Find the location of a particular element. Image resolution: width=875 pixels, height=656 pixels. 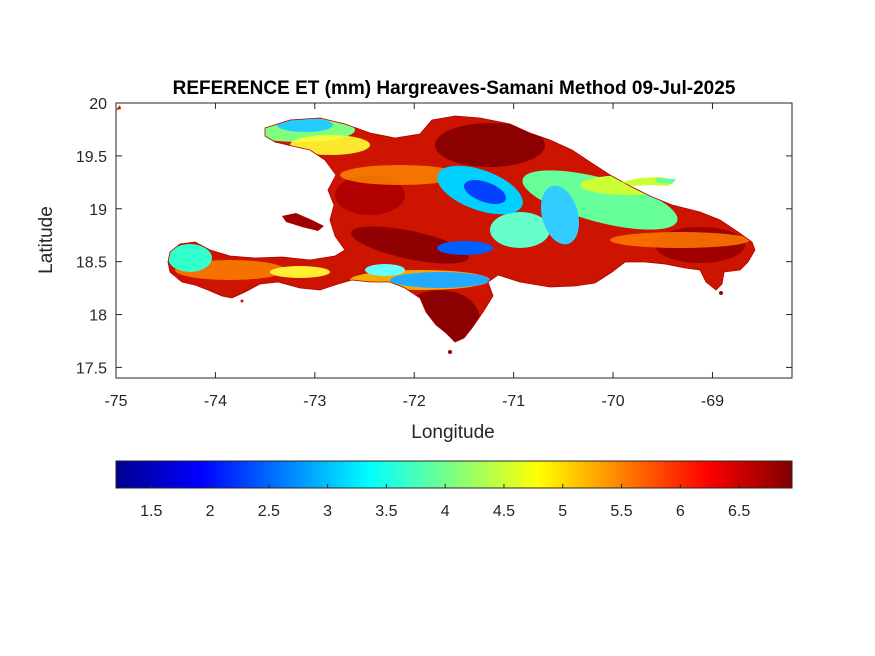

x-tick-label: -75 is located at coordinates (115, 401).